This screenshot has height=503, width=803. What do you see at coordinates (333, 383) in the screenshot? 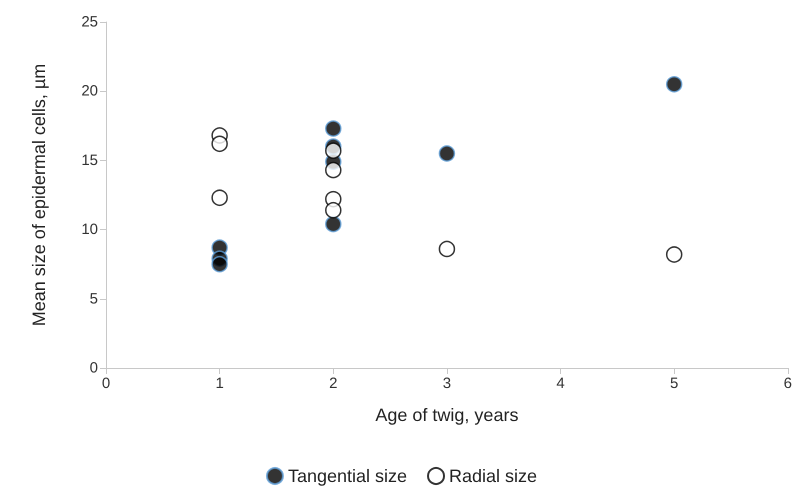
I see `x-tick-label: 2` at bounding box center [333, 383].